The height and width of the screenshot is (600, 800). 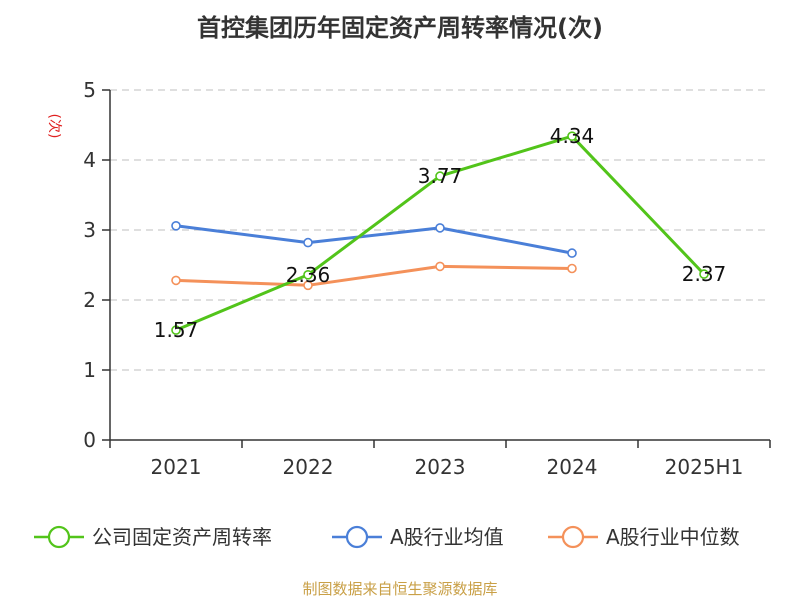 I want to click on y-tick-label-2: 2, so click(x=89, y=300).